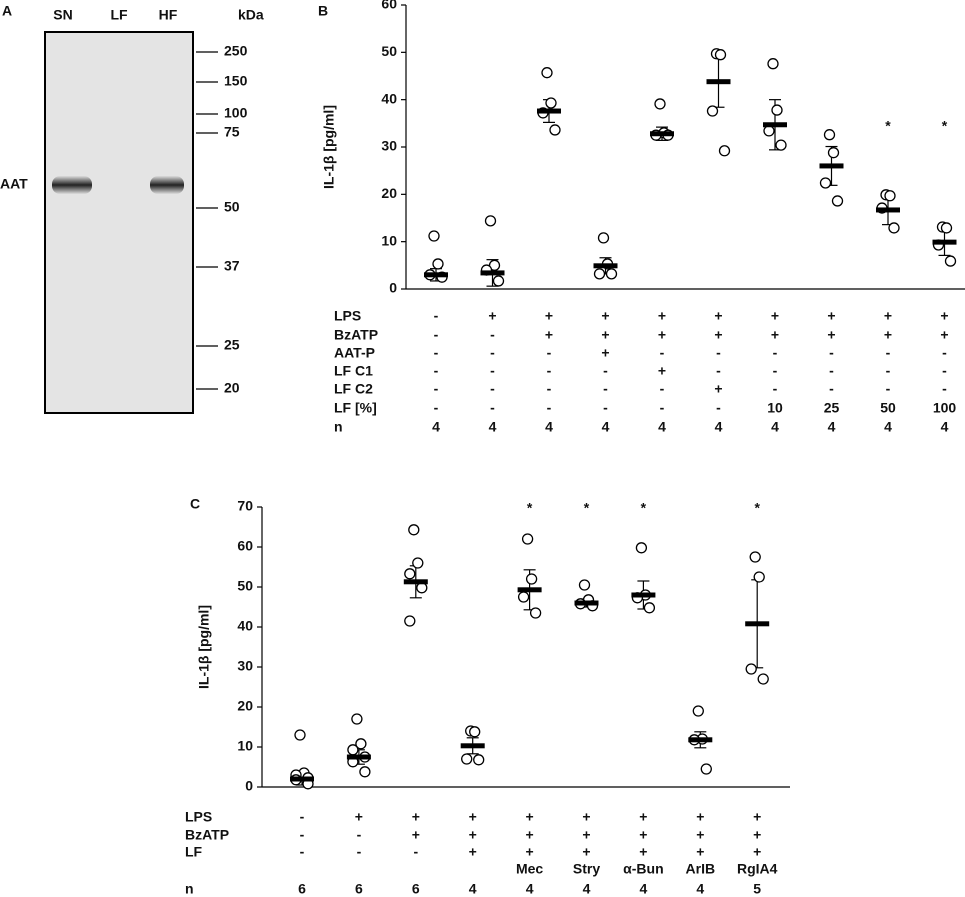  Describe the element at coordinates (232, 388) in the screenshot. I see `marker-label: 20` at that location.